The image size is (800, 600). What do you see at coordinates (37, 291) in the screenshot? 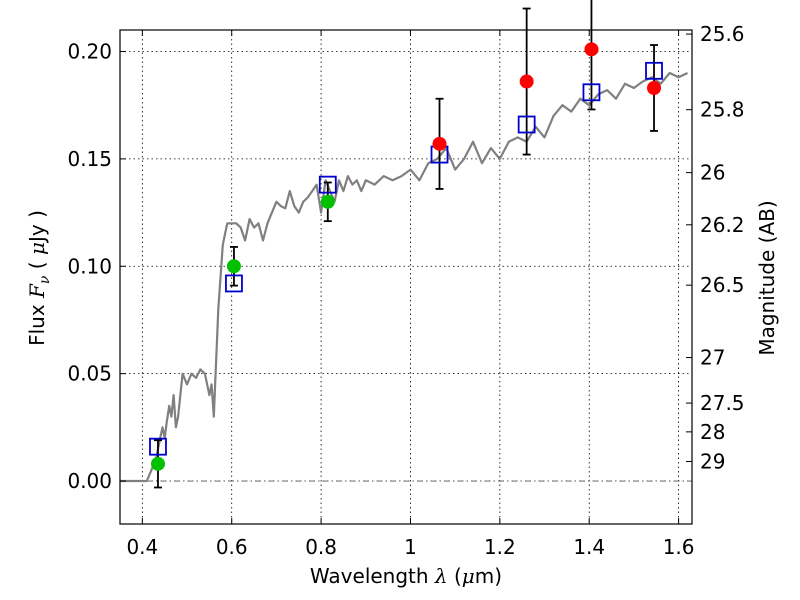
I see `y-axis-label-symbol: F` at bounding box center [37, 291].